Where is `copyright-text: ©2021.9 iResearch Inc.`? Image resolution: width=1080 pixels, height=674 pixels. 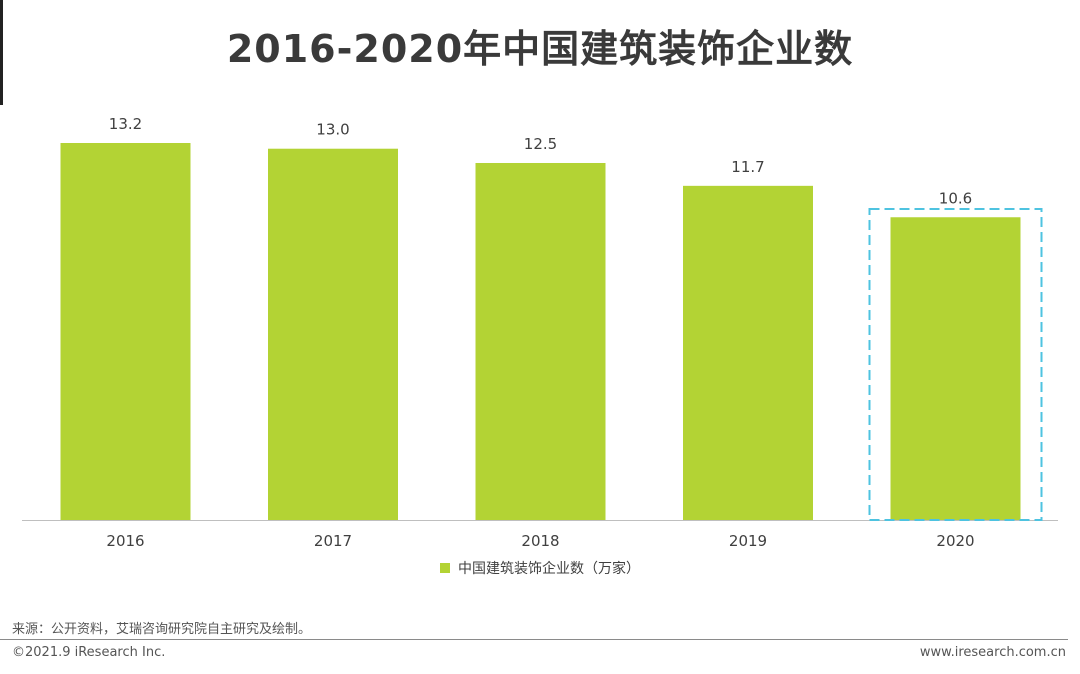 copyright-text: ©2021.9 iResearch Inc. is located at coordinates (89, 652).